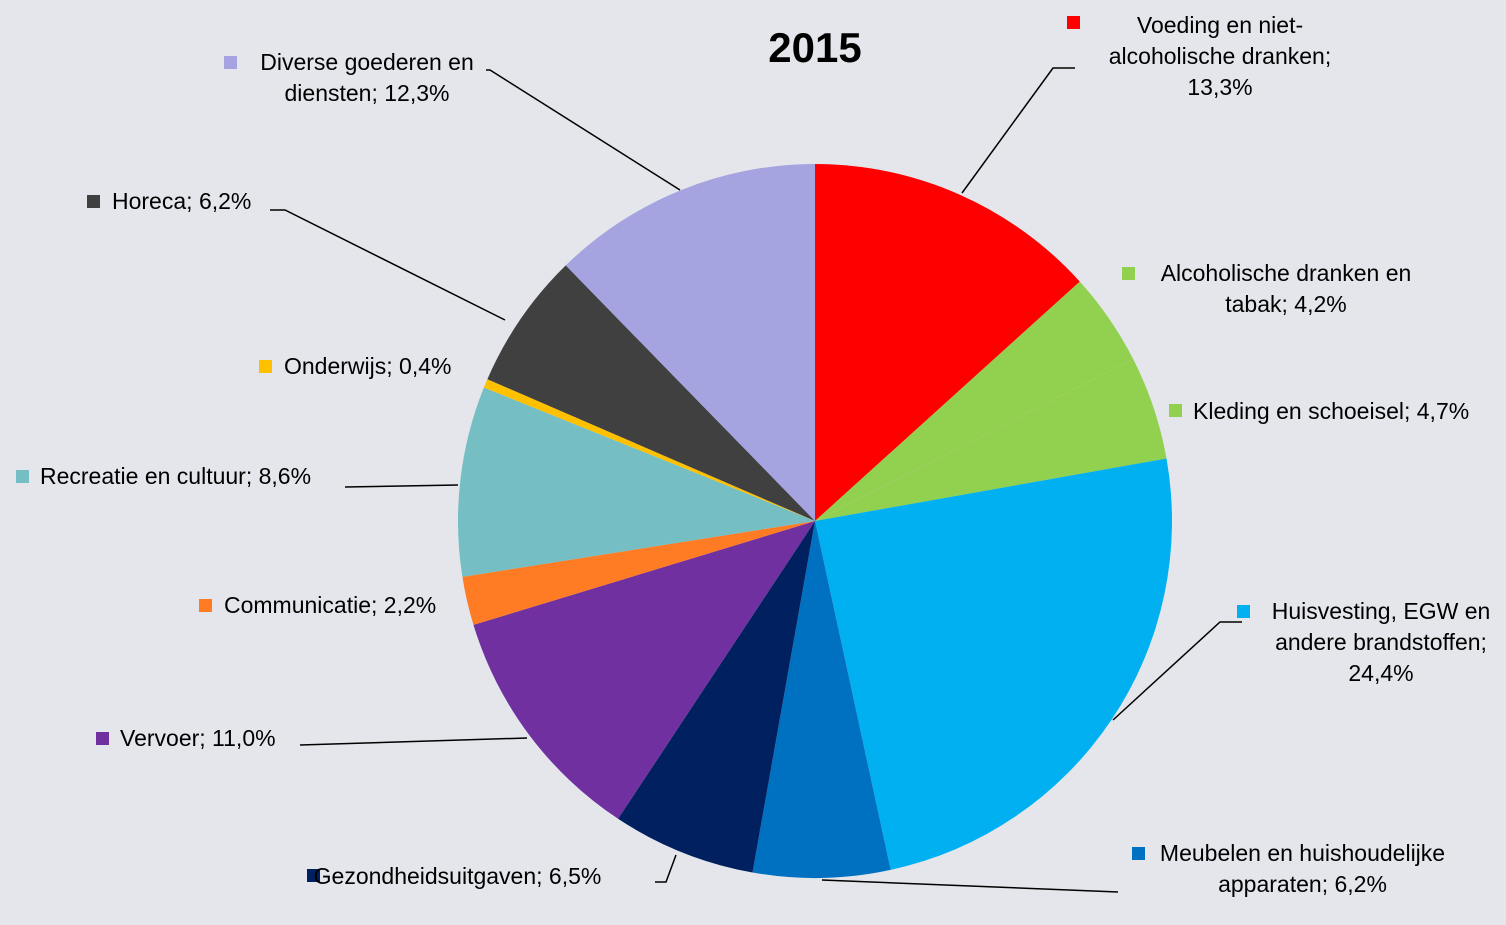  What do you see at coordinates (410, 605) in the screenshot?
I see `value-label: 2,2%` at bounding box center [410, 605].